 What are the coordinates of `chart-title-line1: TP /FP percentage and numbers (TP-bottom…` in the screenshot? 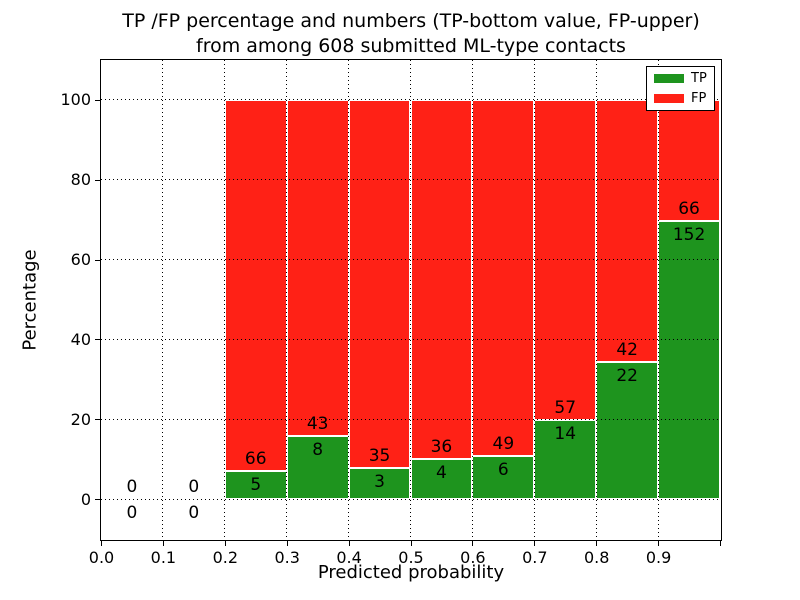 It's located at (411, 21).